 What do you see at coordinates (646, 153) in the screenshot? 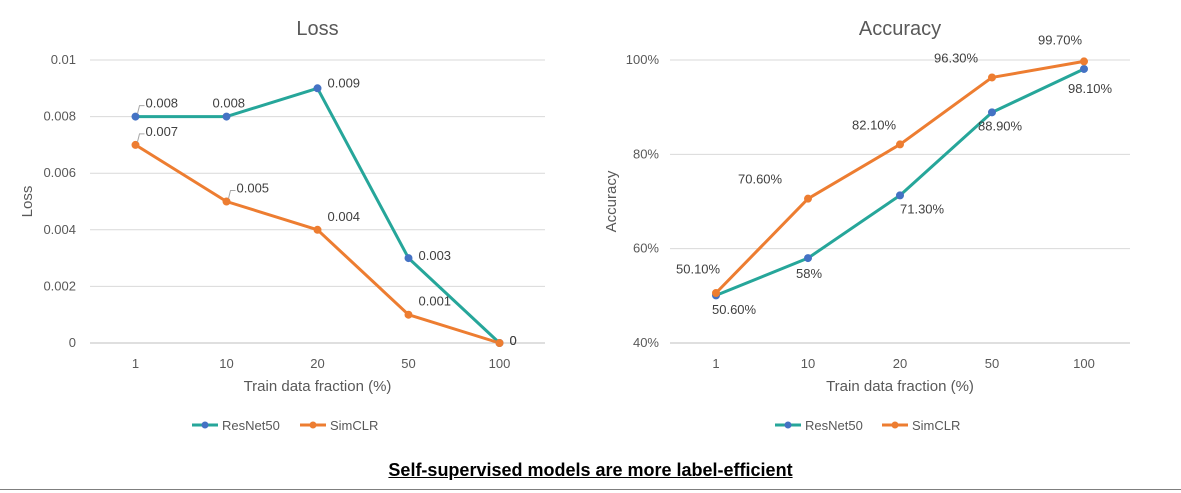
I see `y-tick-label: 80%` at bounding box center [646, 153].